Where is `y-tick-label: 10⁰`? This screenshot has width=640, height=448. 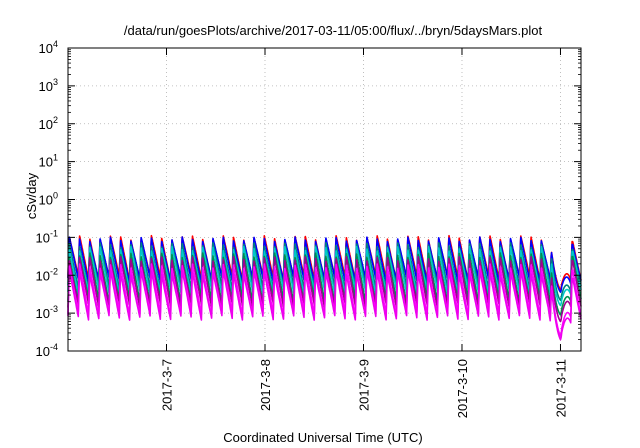
y-tick-label: 10⁰ is located at coordinates (48, 199).